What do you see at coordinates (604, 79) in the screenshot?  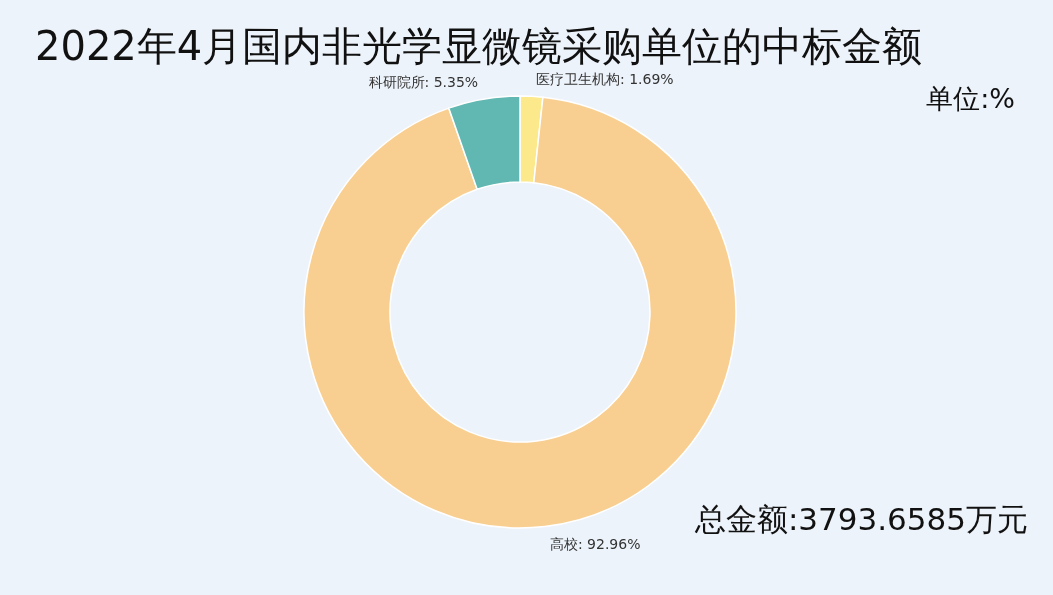 I see `slice-label: 医疗卫生机构: 1.69%` at bounding box center [604, 79].